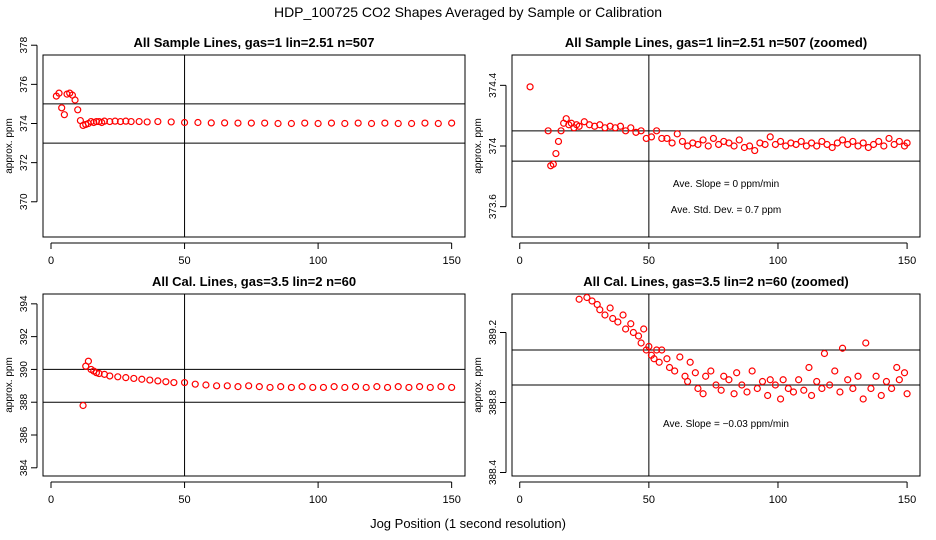 The image size is (936, 540). Describe the element at coordinates (468, 523) in the screenshot. I see `figure-x-axis-label: Jog Position (1 second resolution)` at that location.